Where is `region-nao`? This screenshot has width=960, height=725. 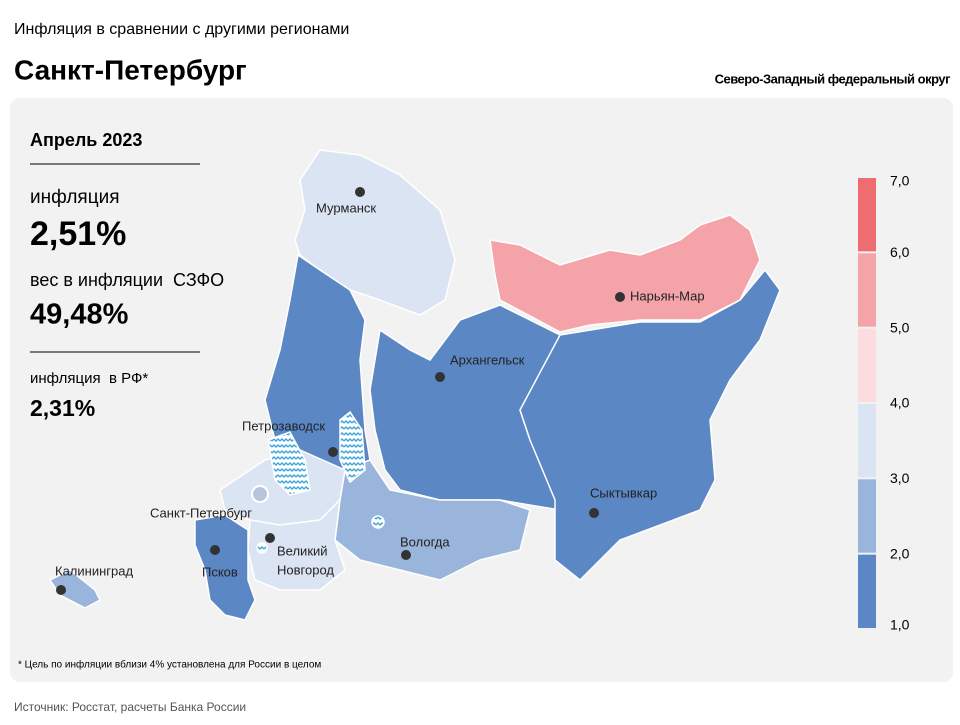
region-nao is located at coordinates (625, 273).